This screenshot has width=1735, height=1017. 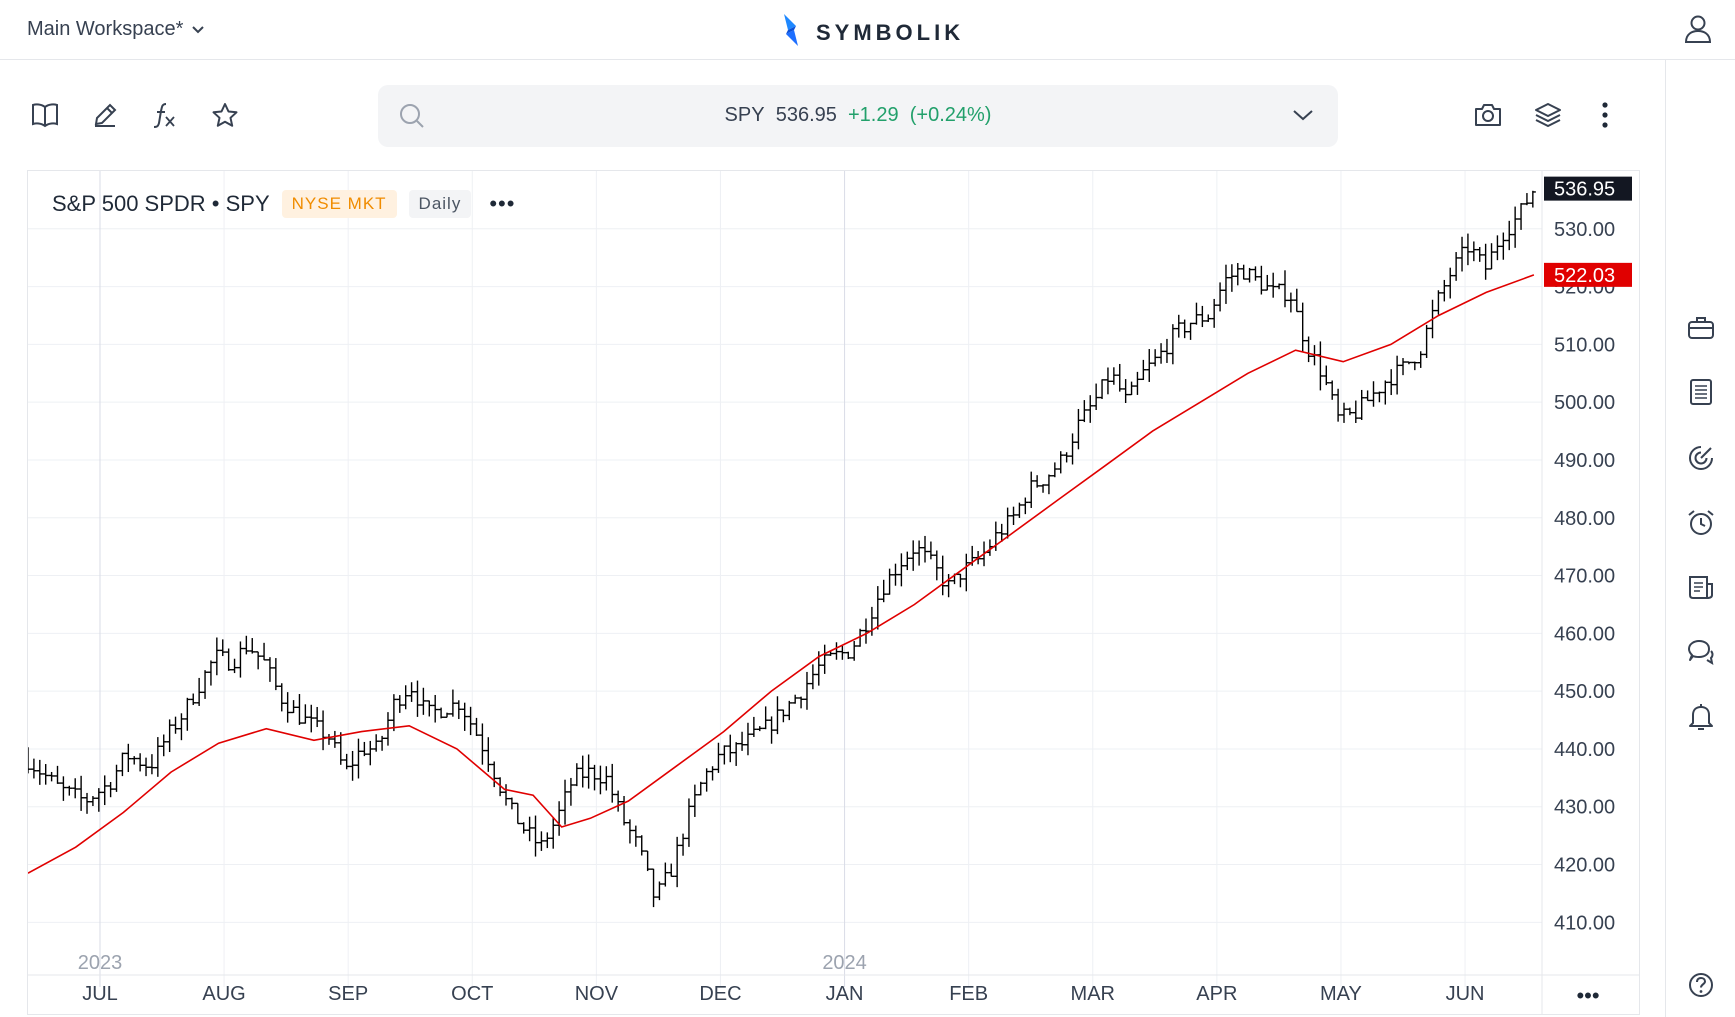 I want to click on y-tick-label: 480.00, so click(x=1584, y=519).